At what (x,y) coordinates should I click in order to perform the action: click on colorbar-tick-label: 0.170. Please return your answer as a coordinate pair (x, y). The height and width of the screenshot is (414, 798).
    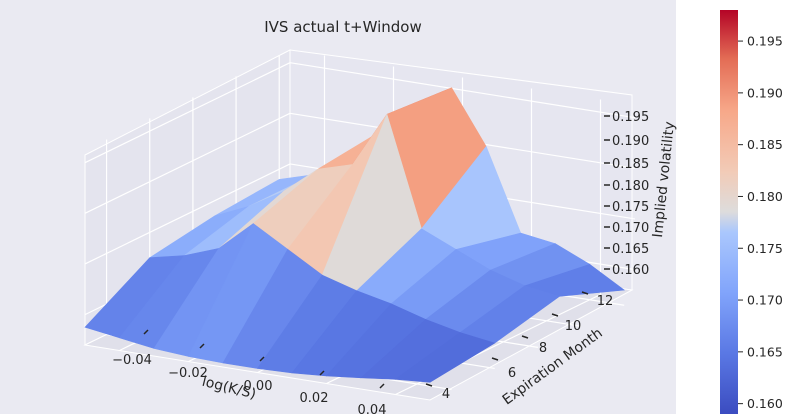
    Looking at the image, I should click on (765, 300).